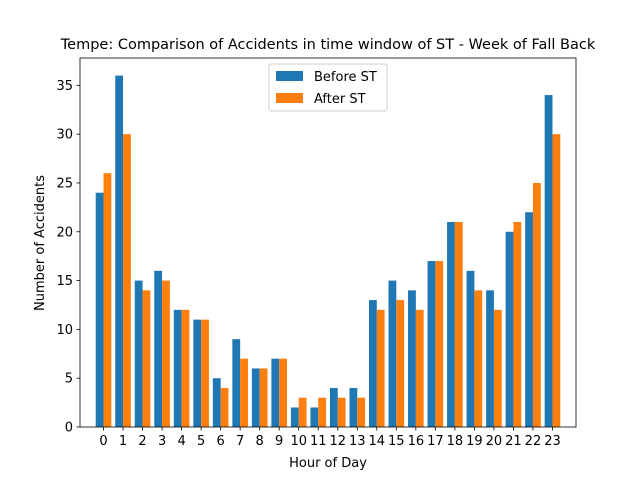  I want to click on x-tick-label: 14, so click(377, 441).